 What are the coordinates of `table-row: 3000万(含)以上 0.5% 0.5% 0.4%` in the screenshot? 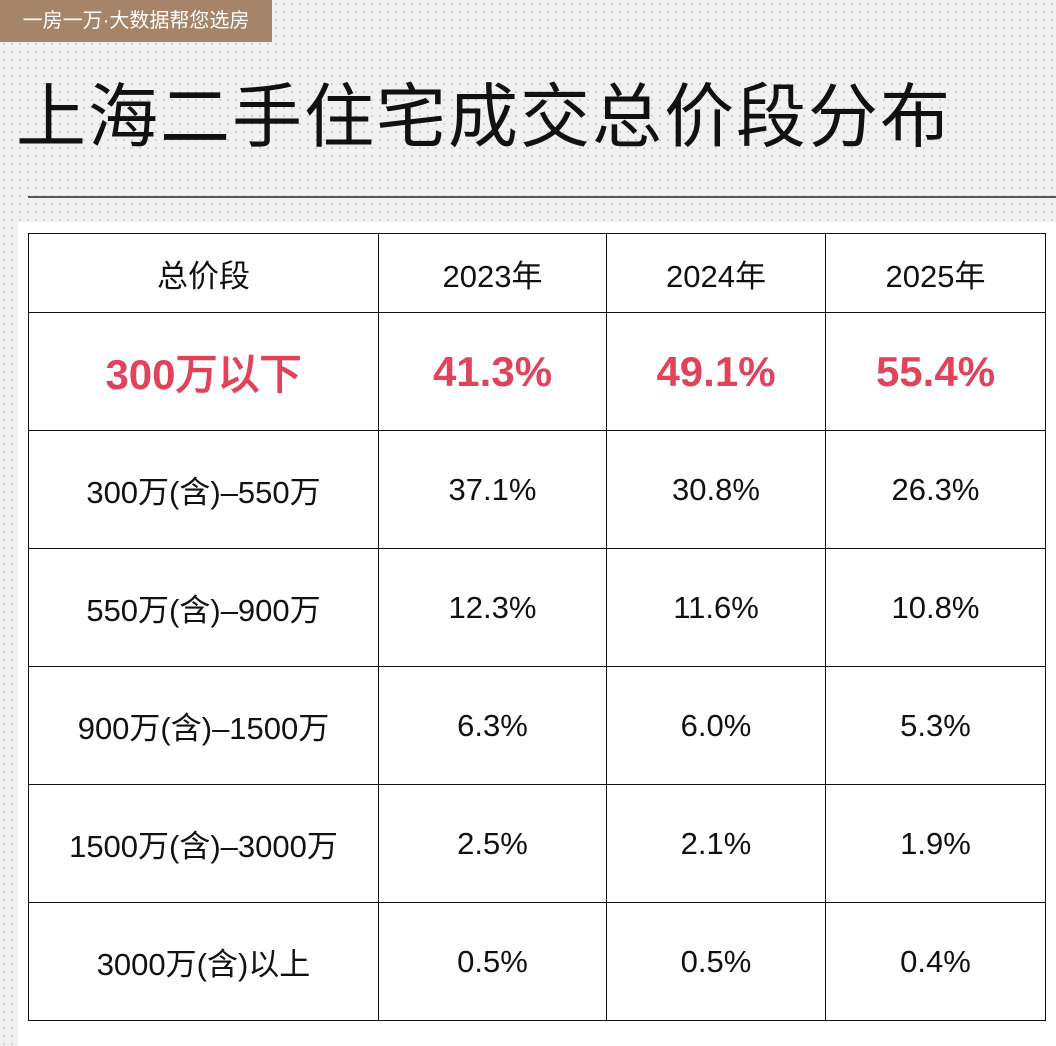 It's located at (537, 961).